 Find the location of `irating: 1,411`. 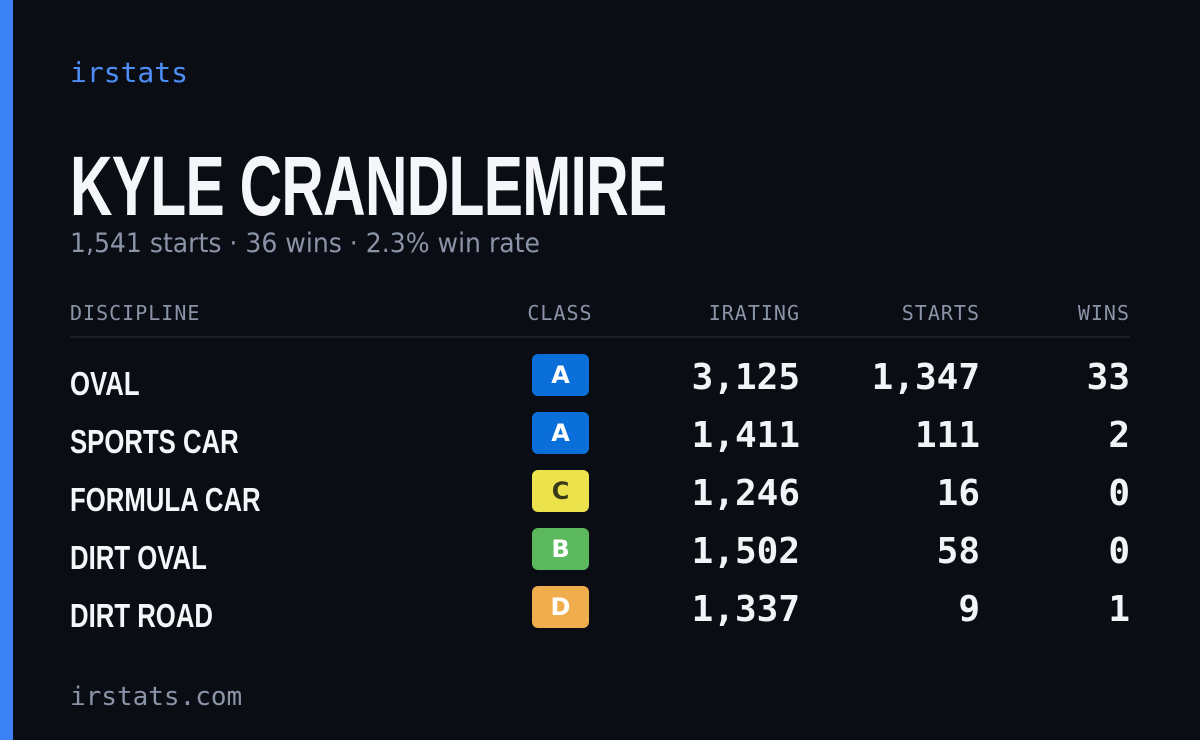

irating: 1,411 is located at coordinates (745, 435).